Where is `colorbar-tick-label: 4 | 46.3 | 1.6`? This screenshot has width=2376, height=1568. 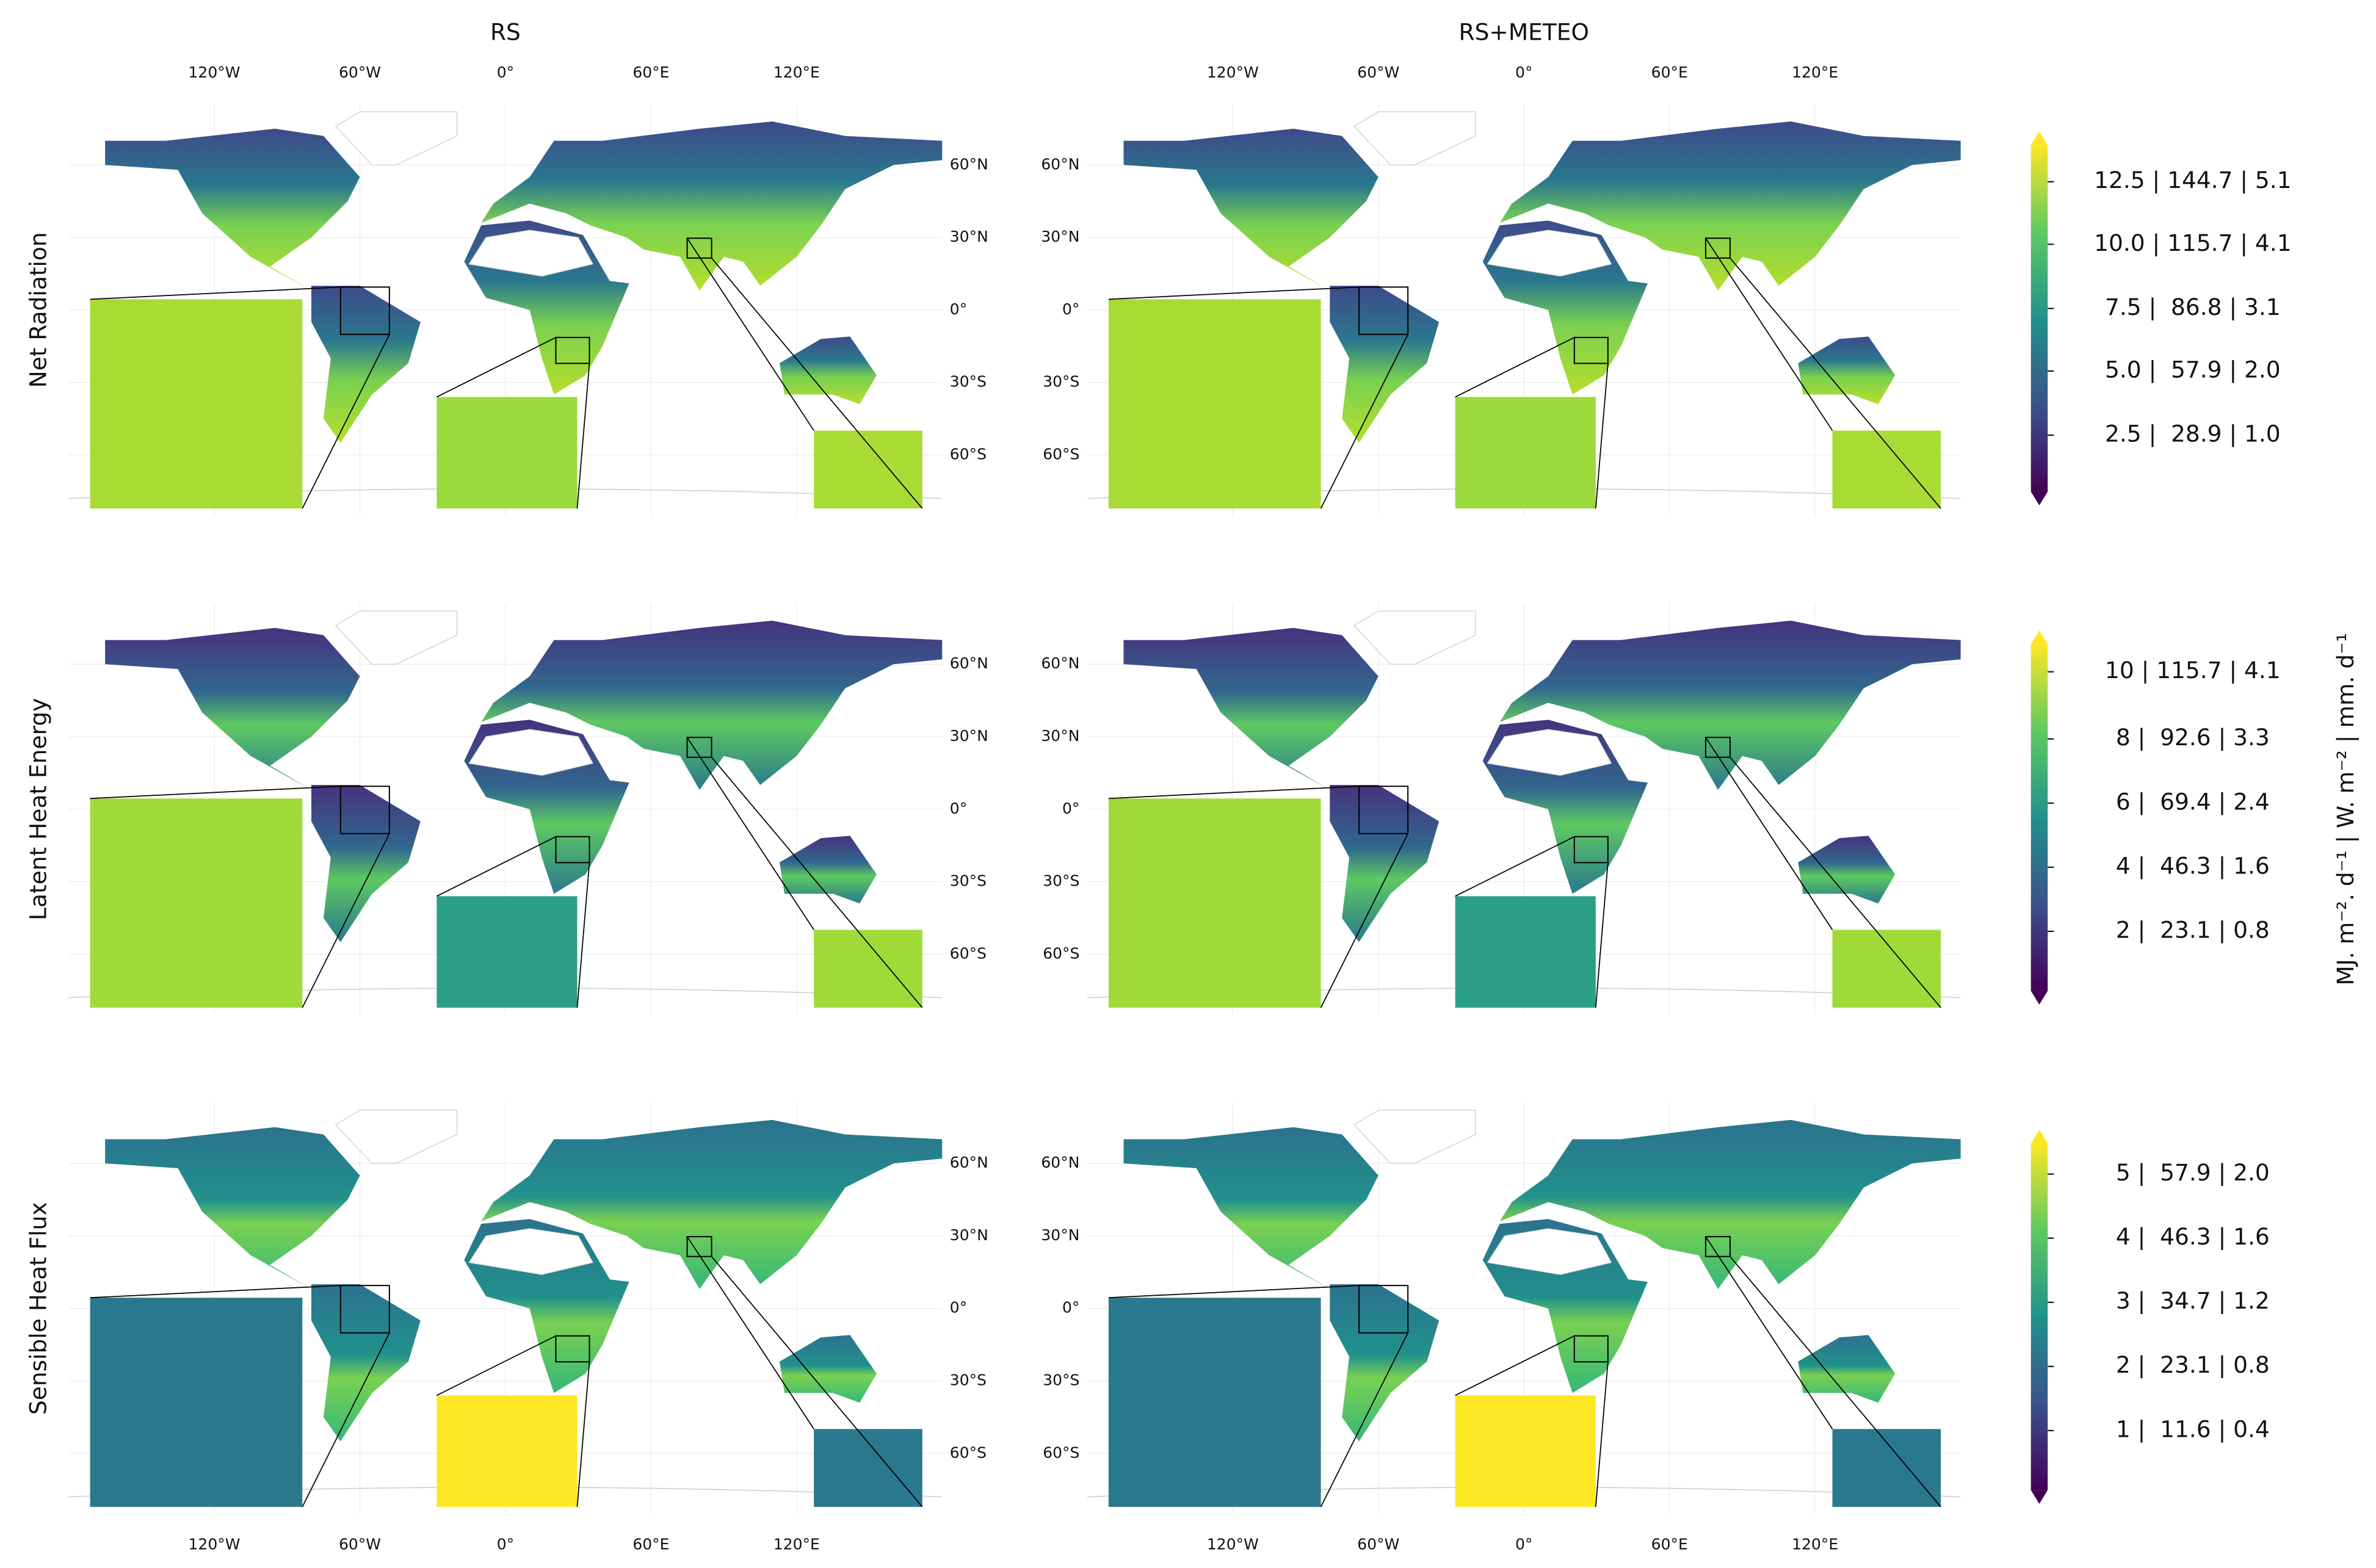 colorbar-tick-label: 4 | 46.3 | 1.6 is located at coordinates (2193, 866).